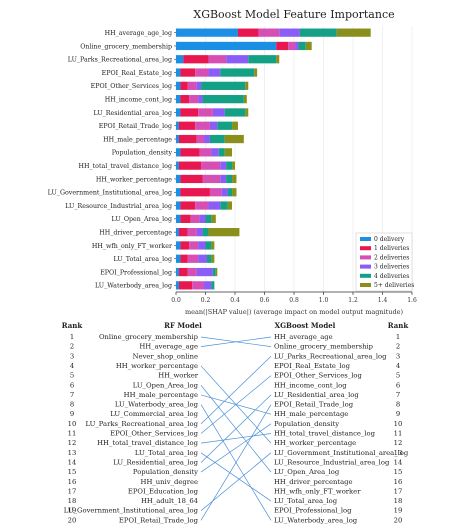 This screenshot has width=474, height=524. What do you see at coordinates (163, 491) in the screenshot?
I see `rf-feature-name: EPOI_Education_log` at bounding box center [163, 491].